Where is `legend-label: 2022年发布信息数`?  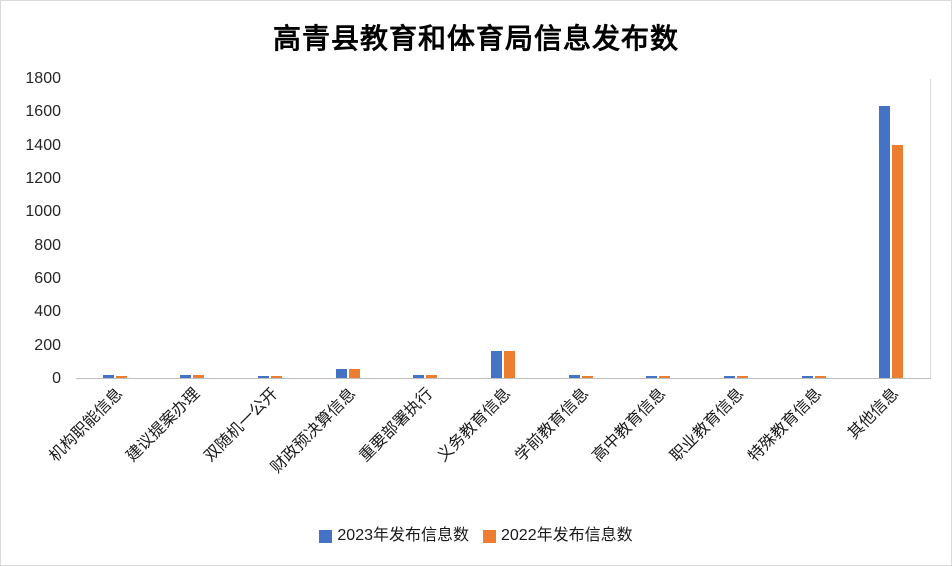 legend-label: 2022年发布信息数 is located at coordinates (567, 535).